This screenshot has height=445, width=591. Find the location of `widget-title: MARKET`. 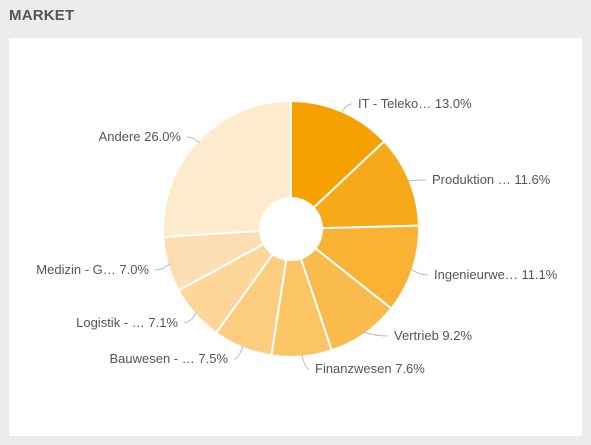

widget-title: MARKET is located at coordinates (42, 15).